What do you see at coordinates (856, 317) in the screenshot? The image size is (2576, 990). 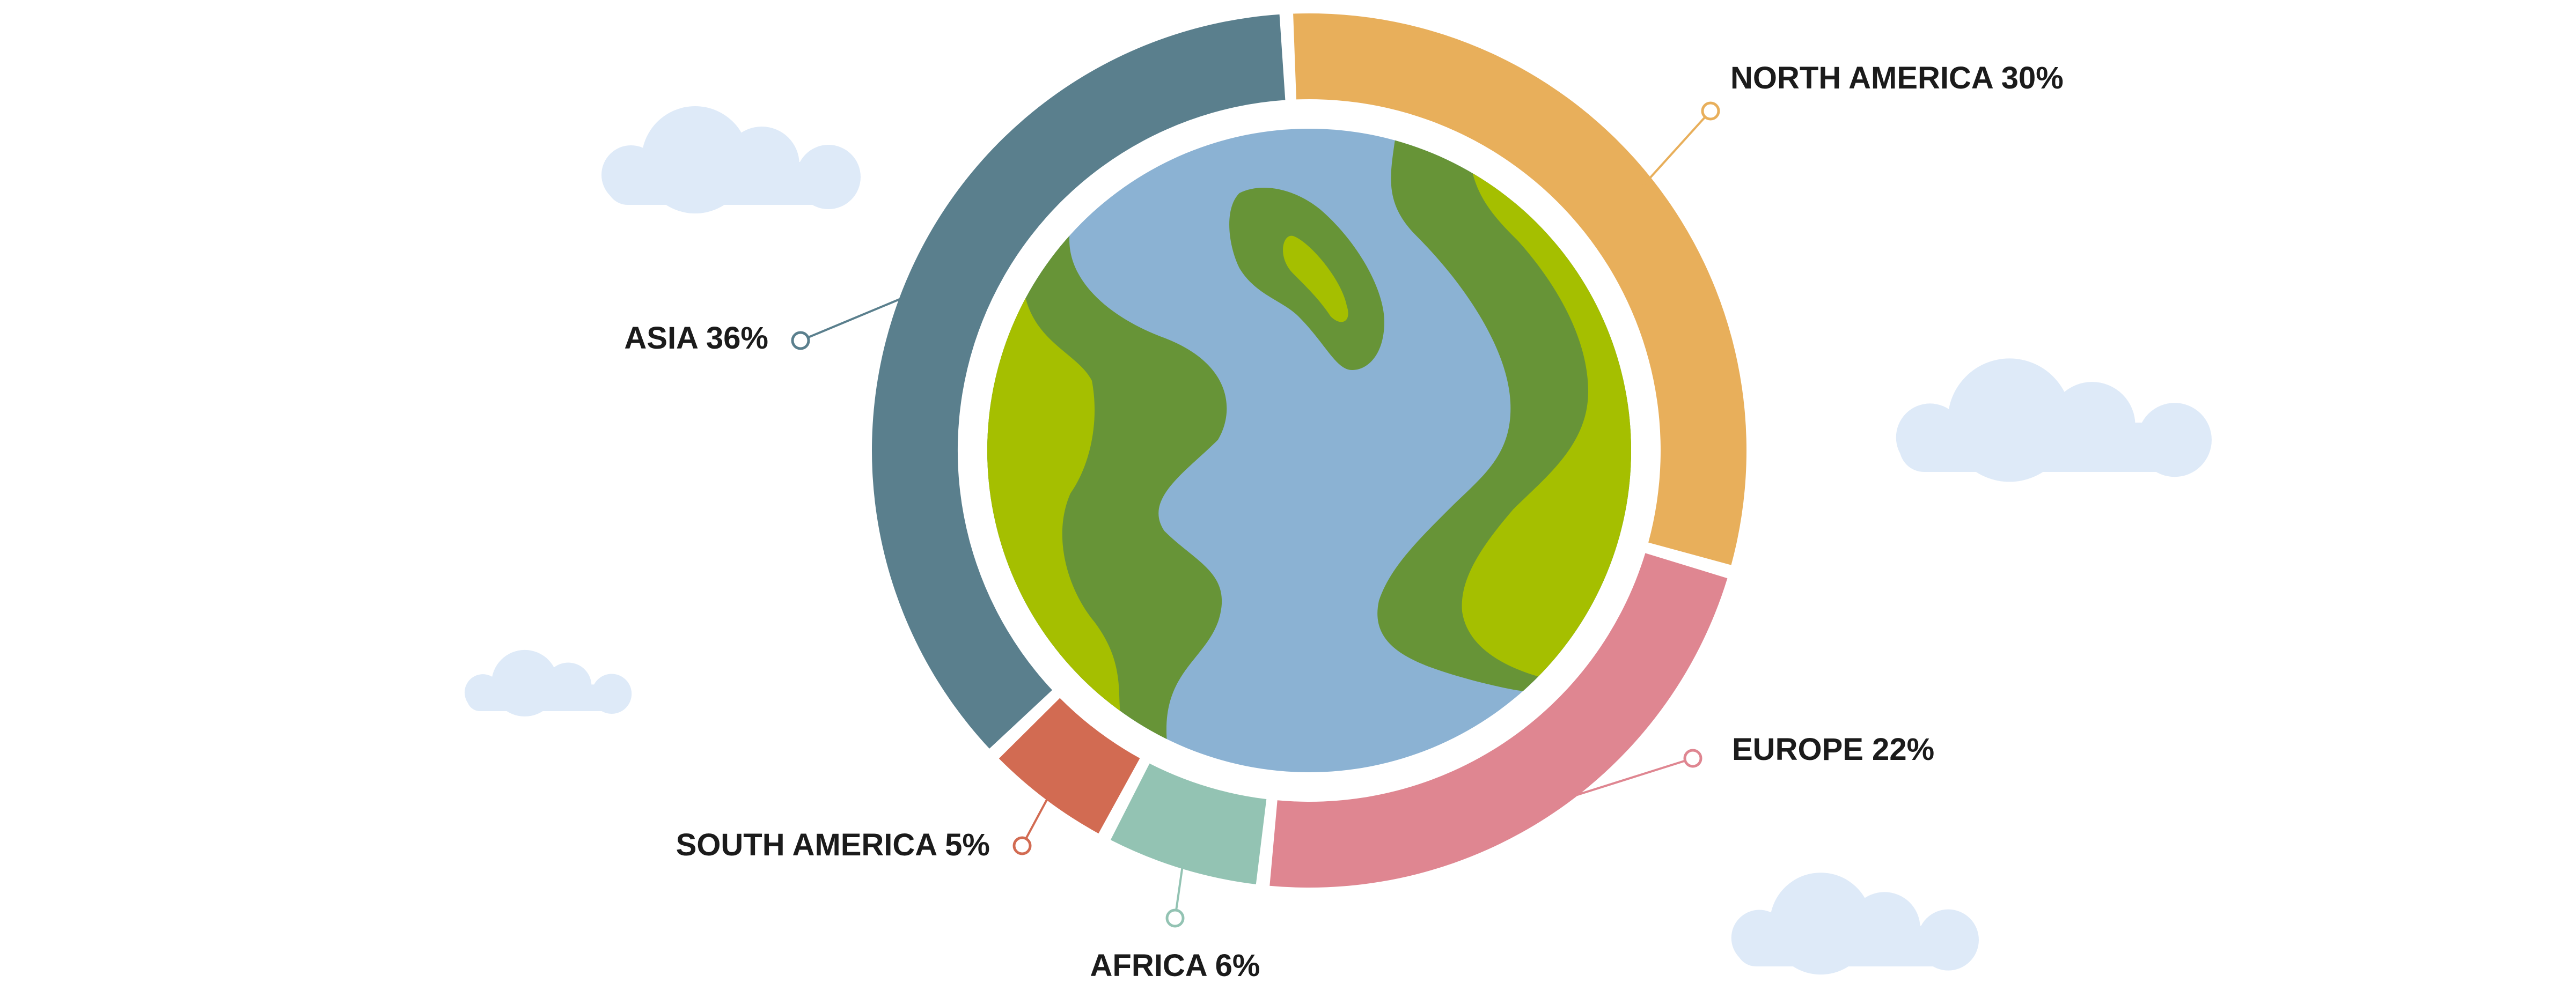 I see `leader-line-asia` at bounding box center [856, 317].